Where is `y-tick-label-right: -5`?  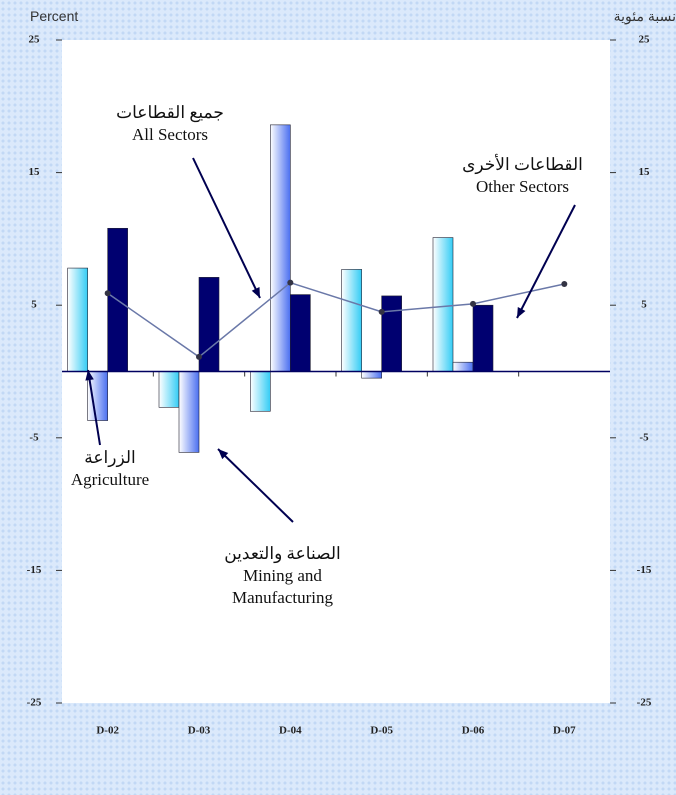
y-tick-label-right: -5 is located at coordinates (644, 437).